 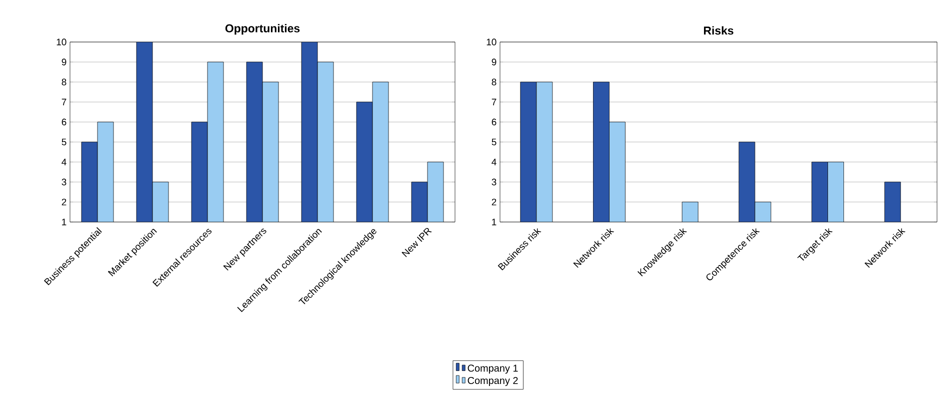 What do you see at coordinates (493, 381) in the screenshot?
I see `legend-label: Company 2` at bounding box center [493, 381].